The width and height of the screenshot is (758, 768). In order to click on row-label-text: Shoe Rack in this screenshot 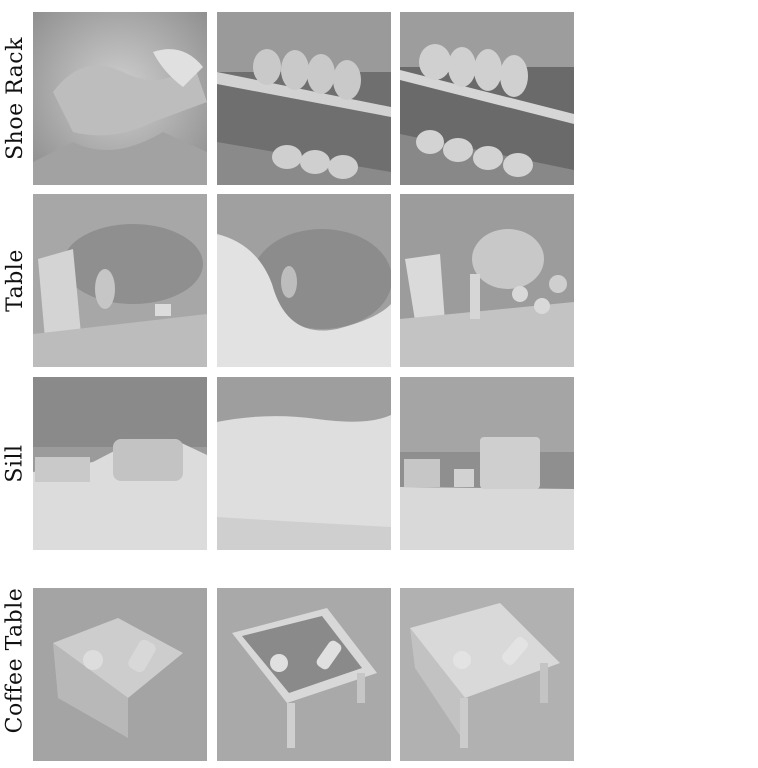, I will do `click(15, 98)`.